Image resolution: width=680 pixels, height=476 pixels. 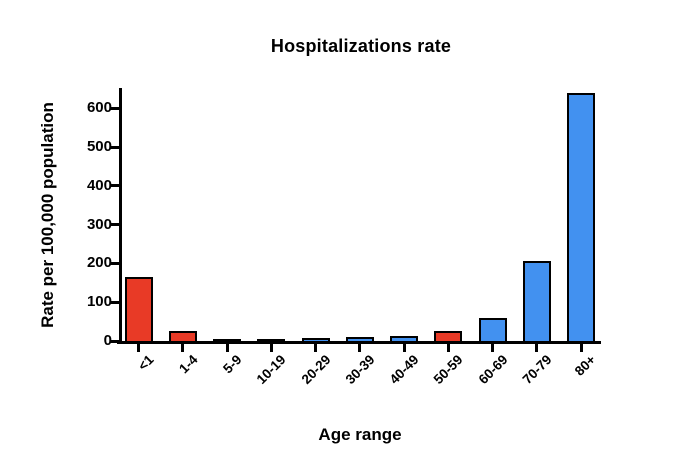 I want to click on y-tick-label-0: 0, so click(x=107, y=340).